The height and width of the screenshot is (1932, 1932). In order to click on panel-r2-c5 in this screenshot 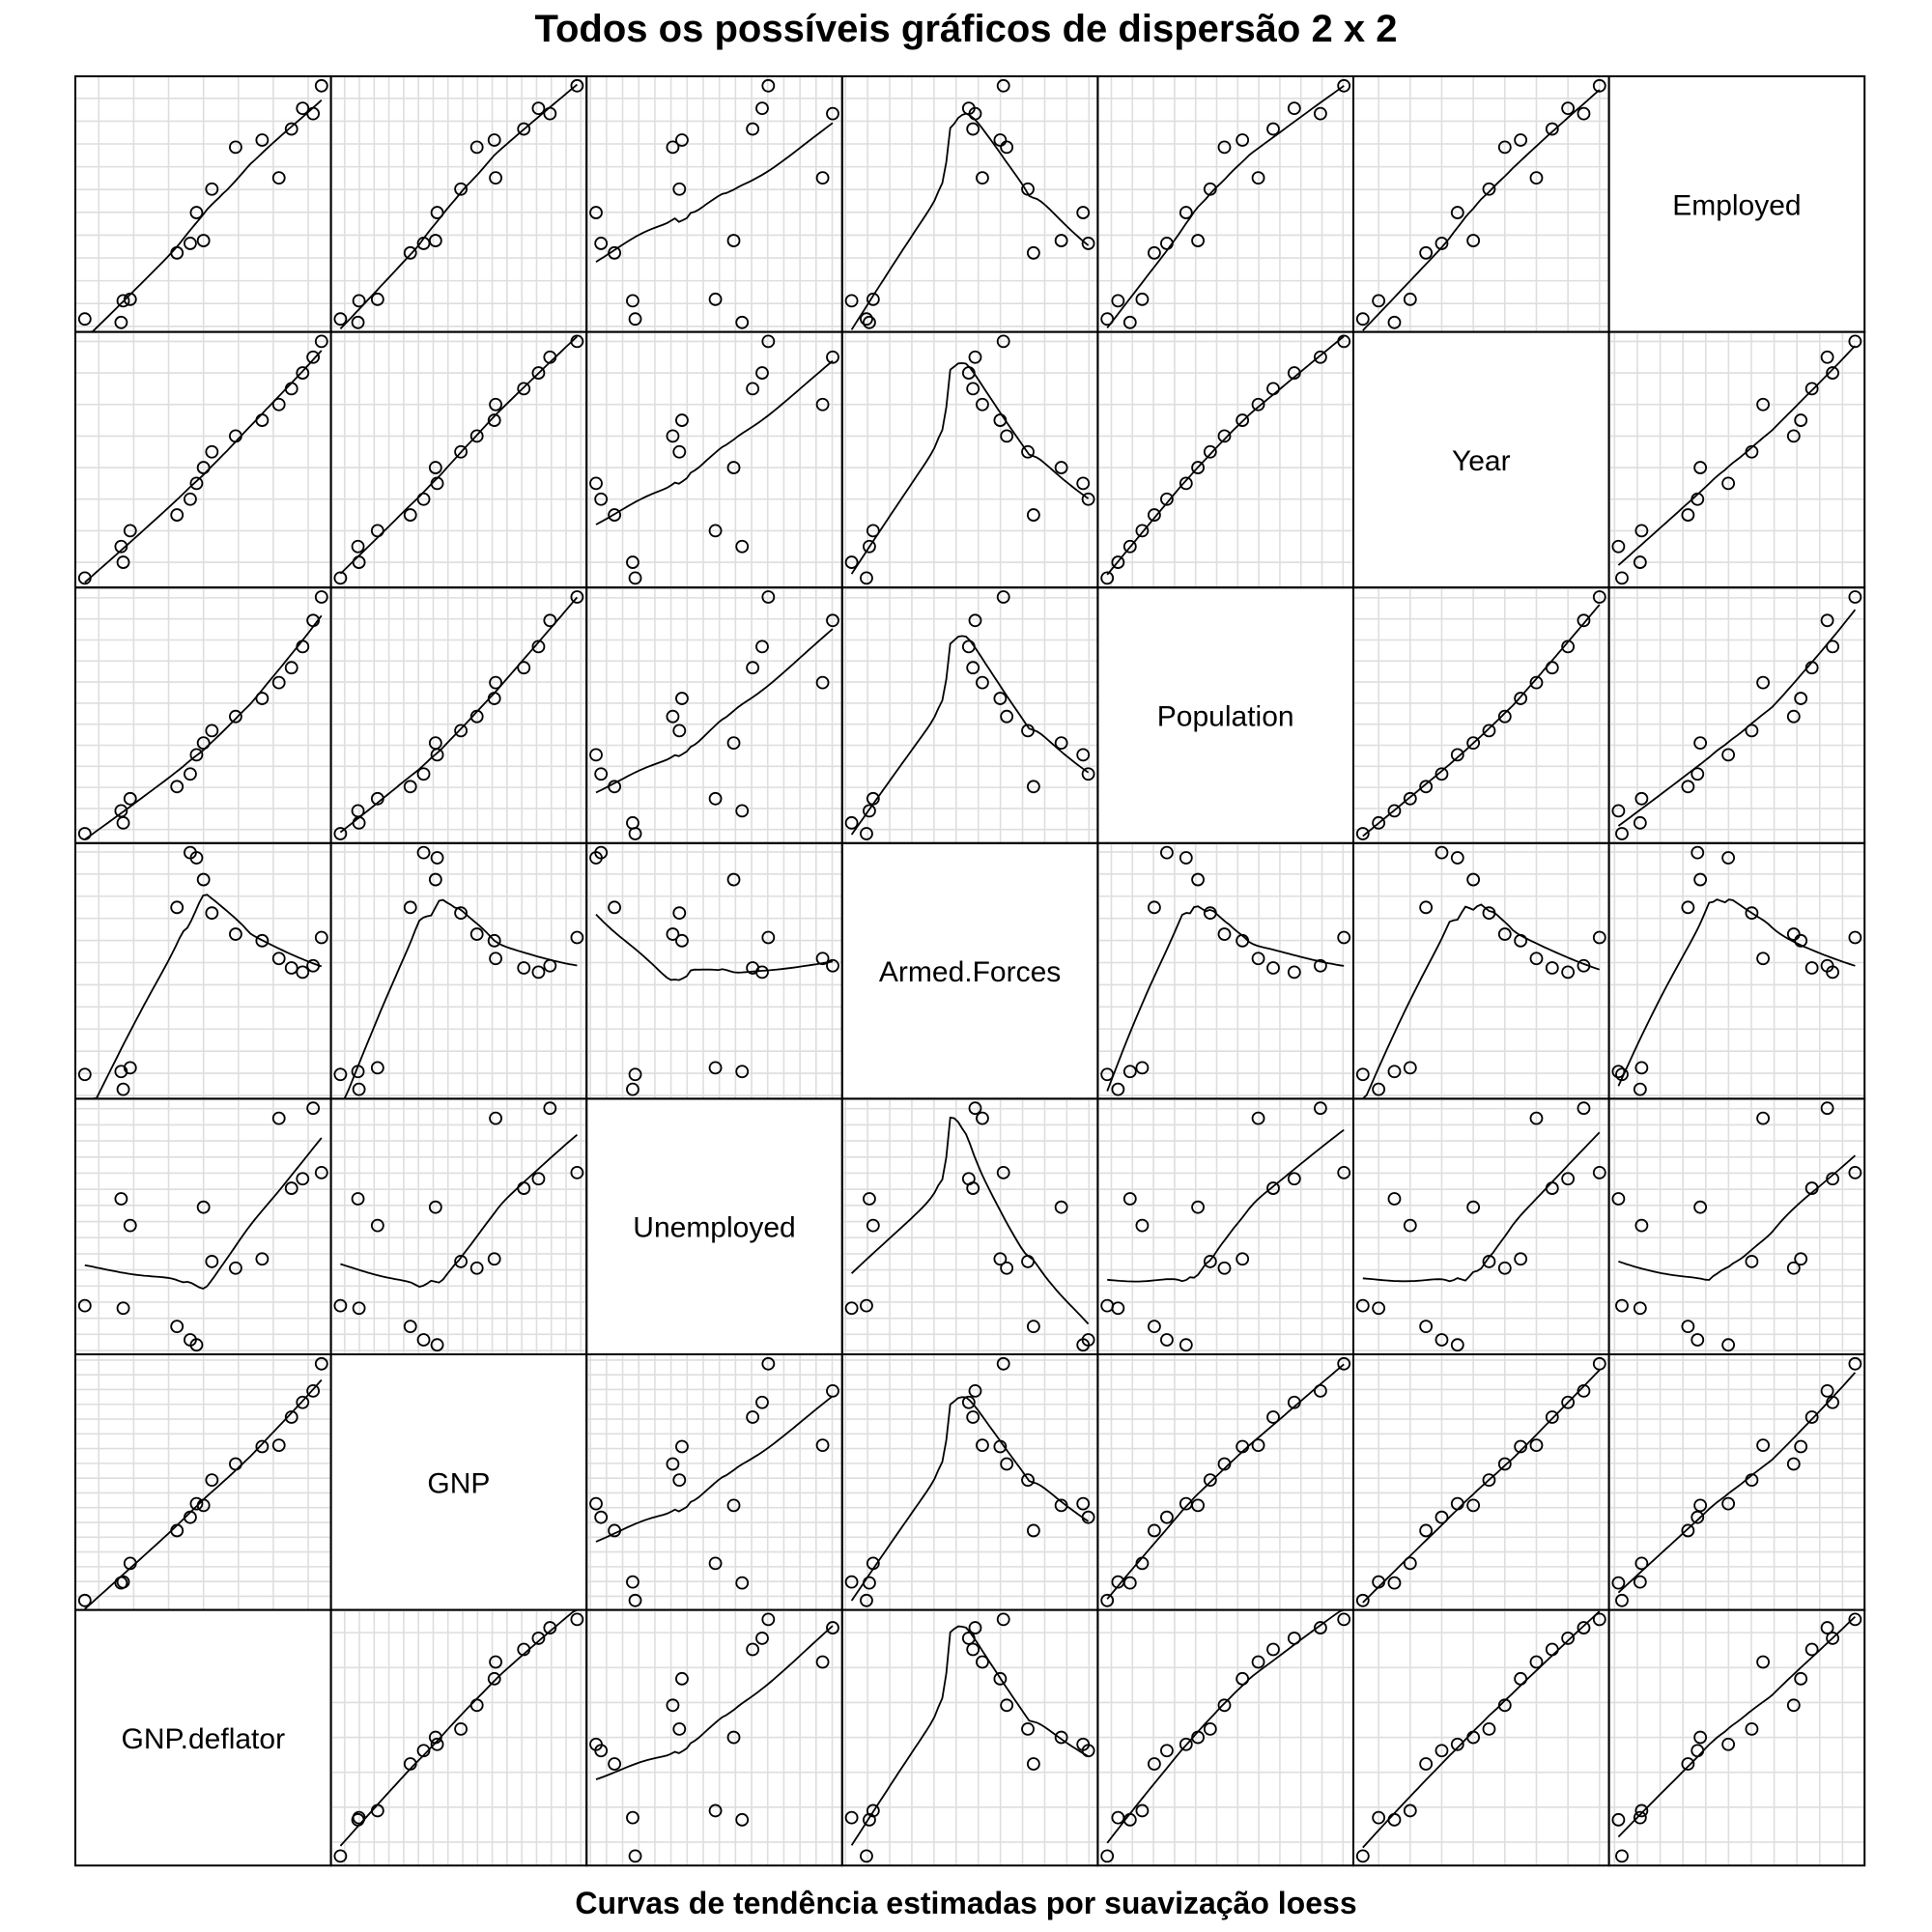, I will do `click(1481, 715)`.